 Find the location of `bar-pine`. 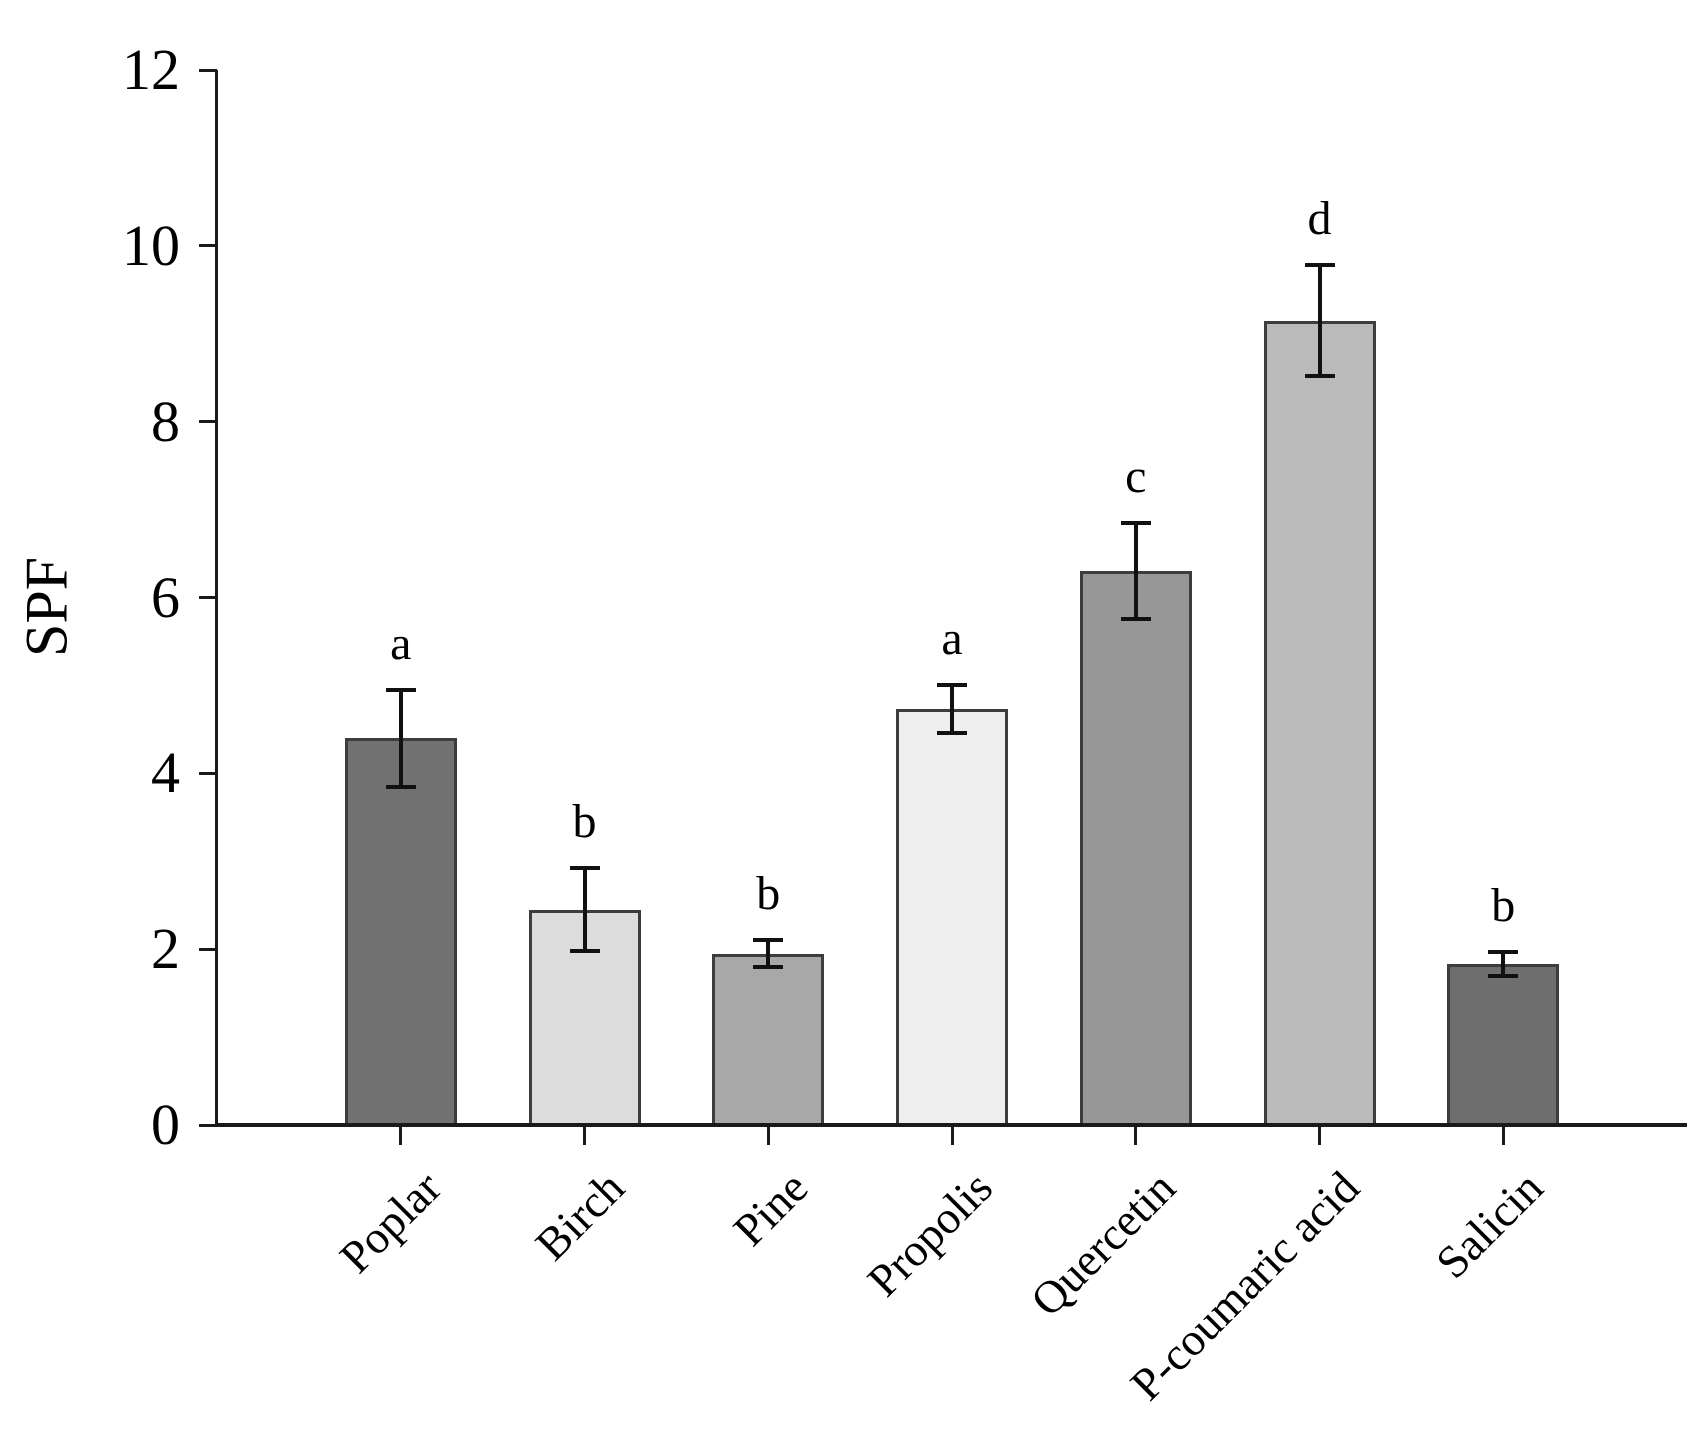

bar-pine is located at coordinates (768, 1040).